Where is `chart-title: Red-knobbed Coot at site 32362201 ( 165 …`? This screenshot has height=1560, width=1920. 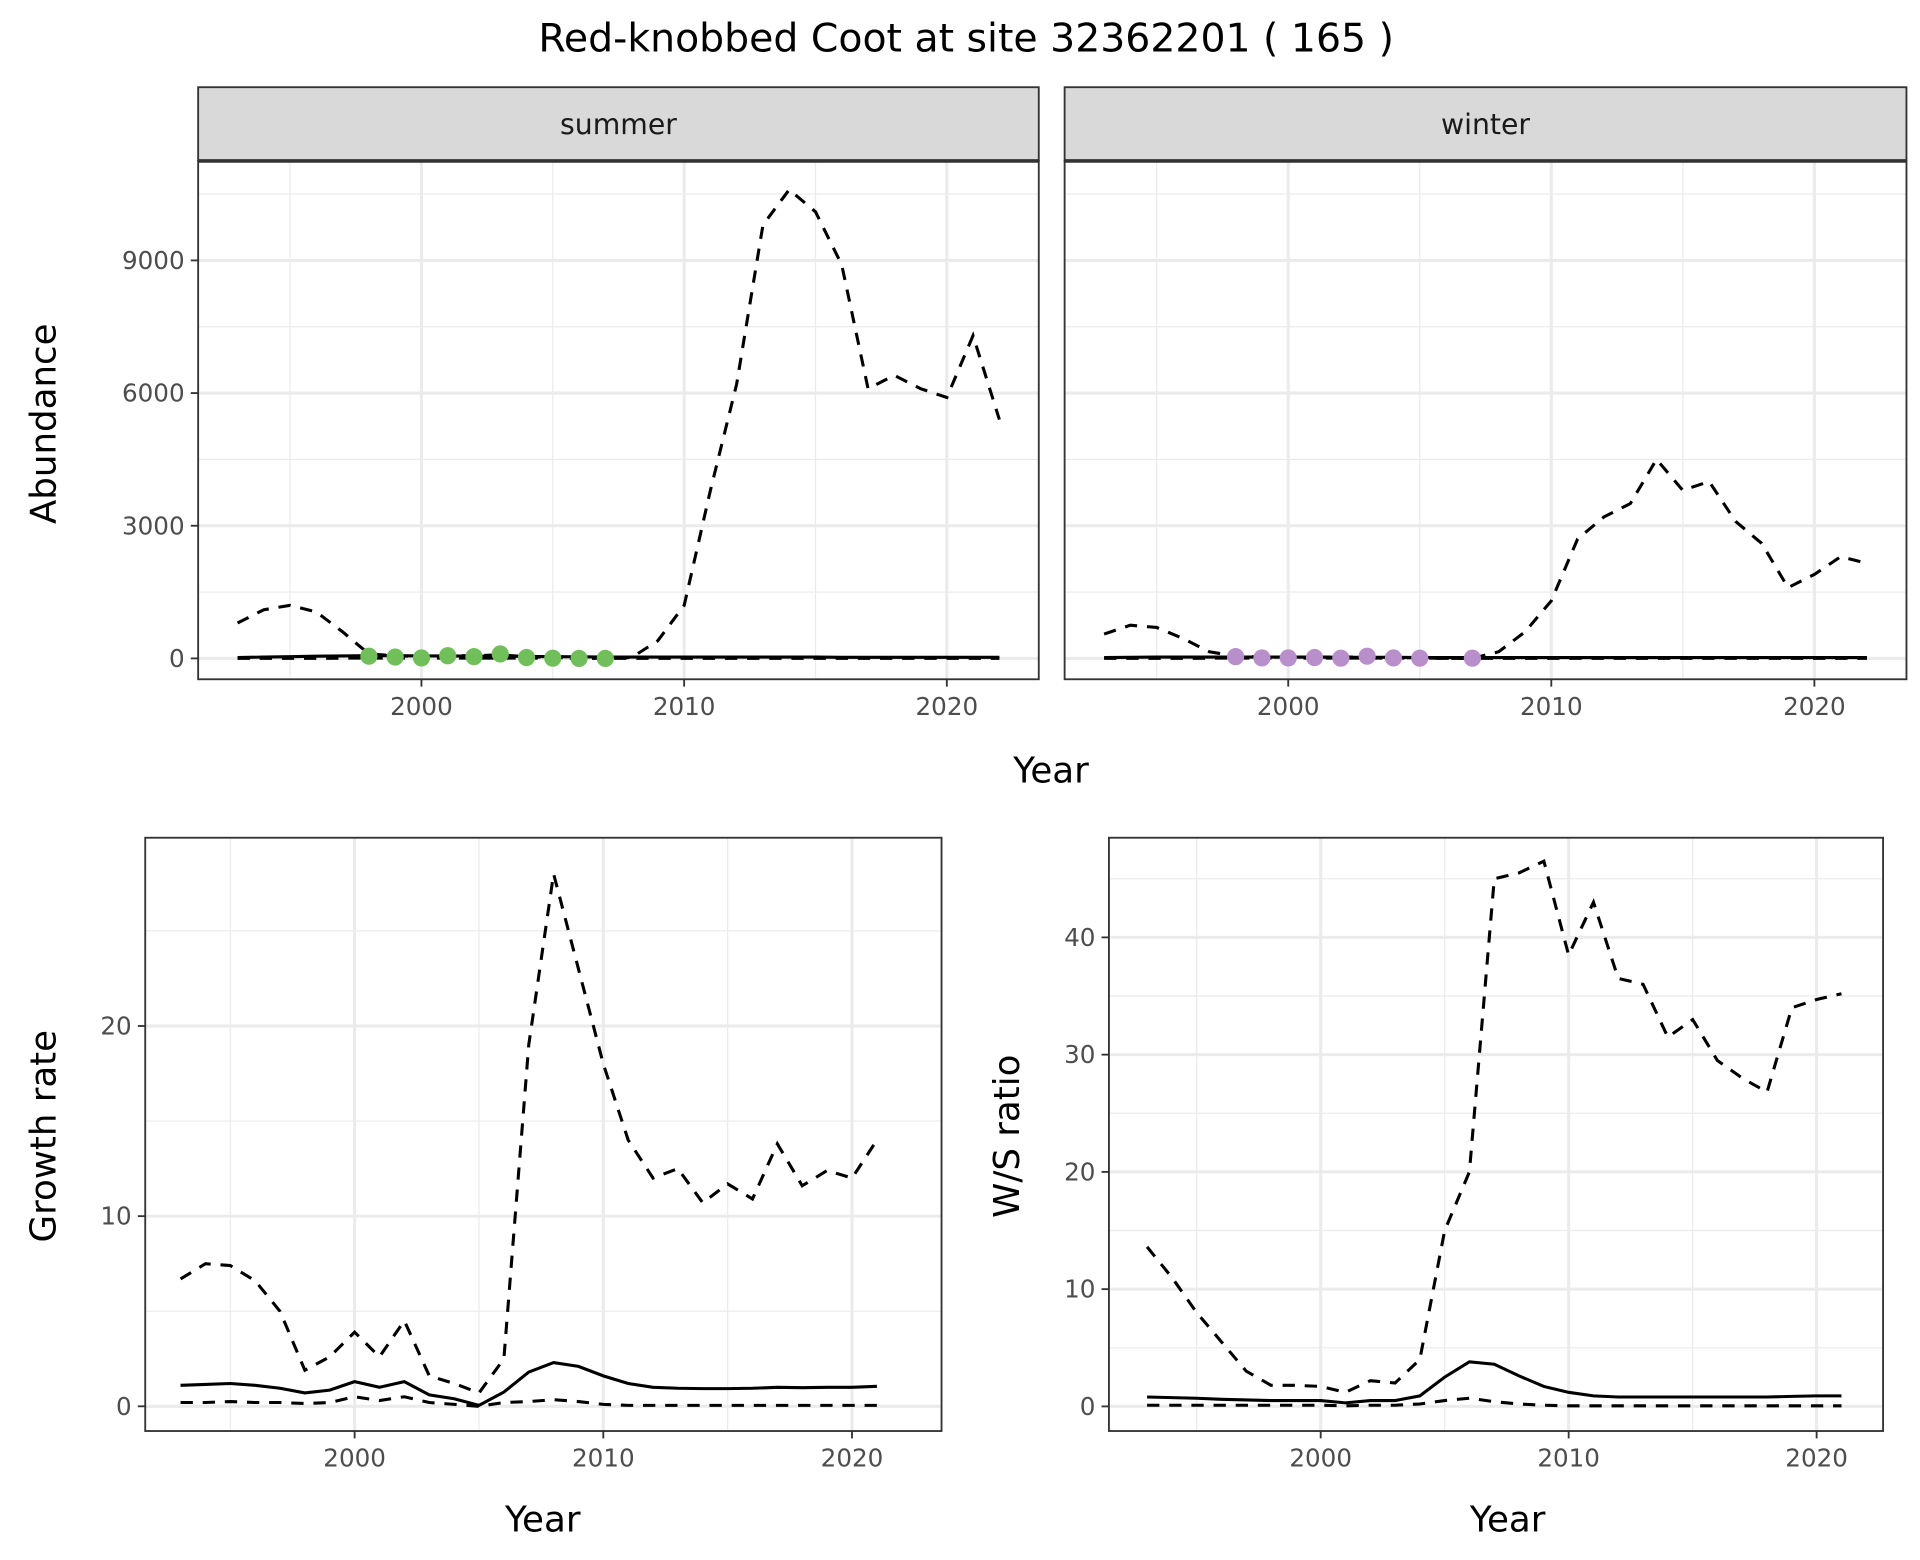 chart-title: Red-knobbed Coot at site 32362201 ( 165 … is located at coordinates (966, 39).